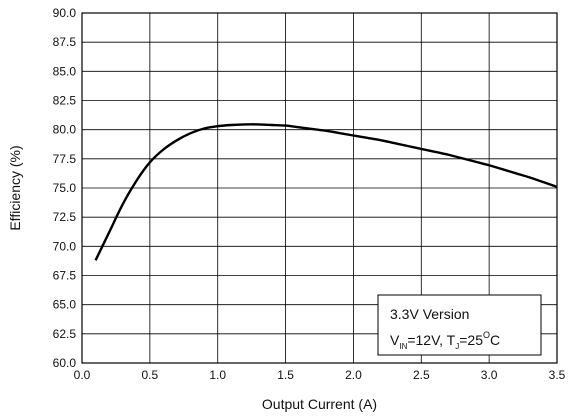  Describe the element at coordinates (82, 375) in the screenshot. I see `x-tick-label: 0.0` at that location.